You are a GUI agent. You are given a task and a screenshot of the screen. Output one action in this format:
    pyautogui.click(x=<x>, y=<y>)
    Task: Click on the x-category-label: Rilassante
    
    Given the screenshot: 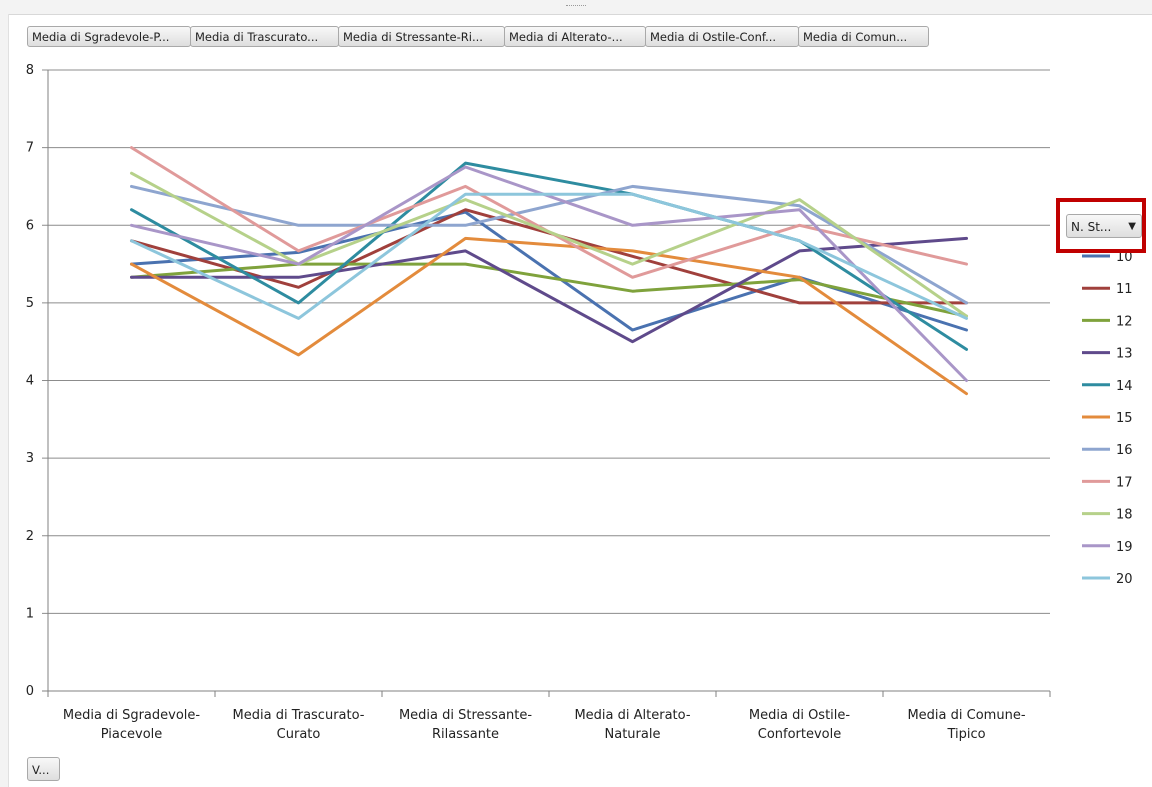 What is the action you would take?
    pyautogui.click(x=465, y=734)
    